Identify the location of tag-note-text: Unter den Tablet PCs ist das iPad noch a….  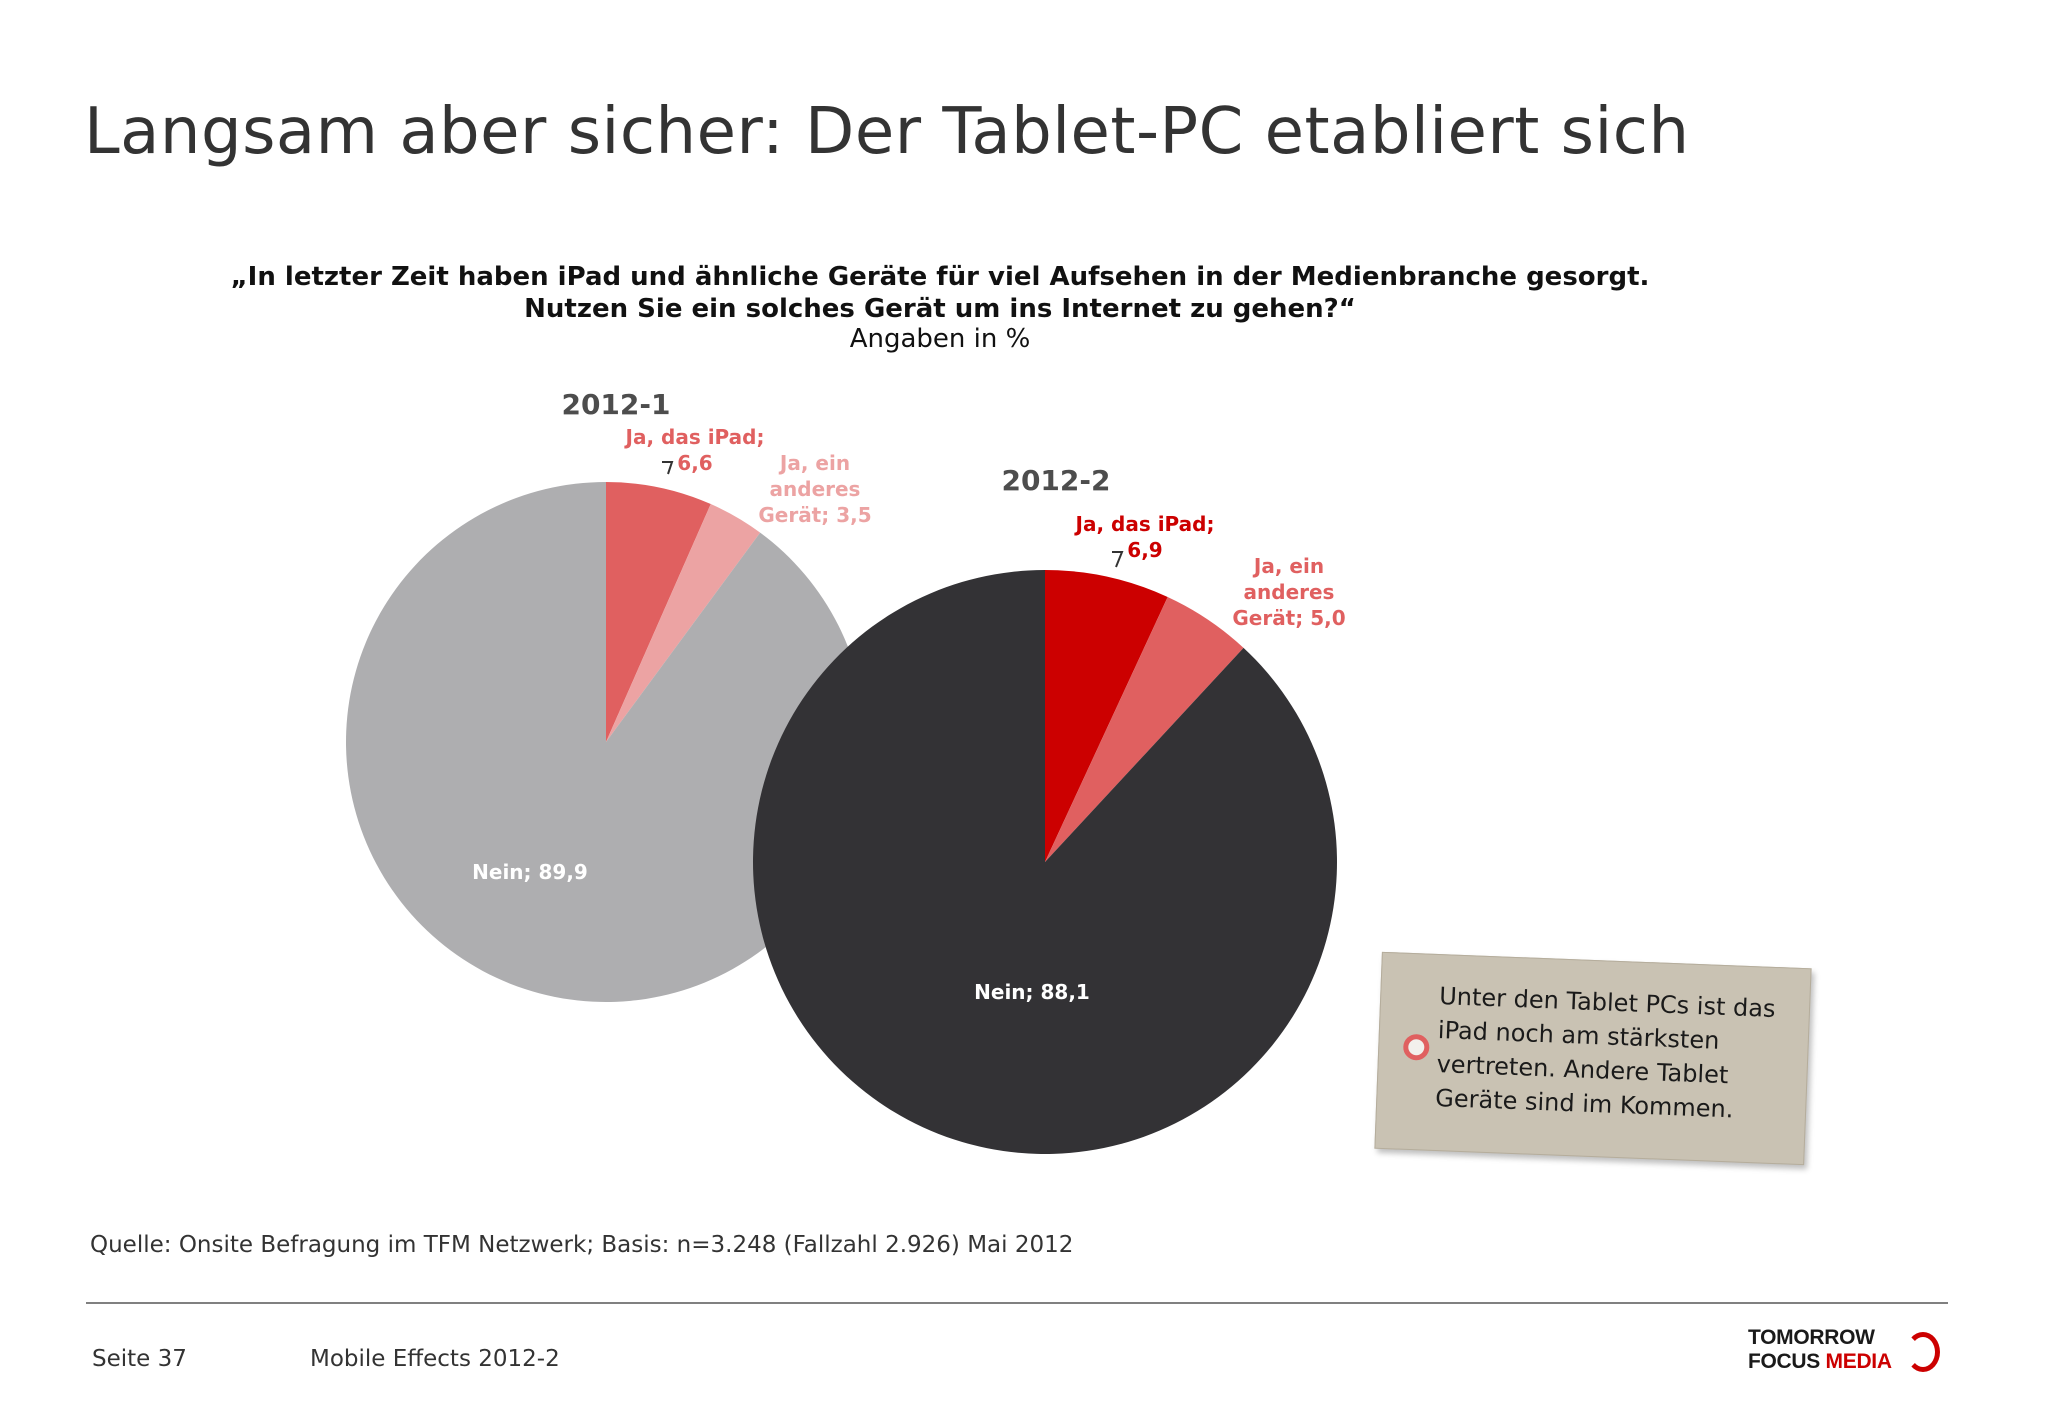
(1605, 1053).